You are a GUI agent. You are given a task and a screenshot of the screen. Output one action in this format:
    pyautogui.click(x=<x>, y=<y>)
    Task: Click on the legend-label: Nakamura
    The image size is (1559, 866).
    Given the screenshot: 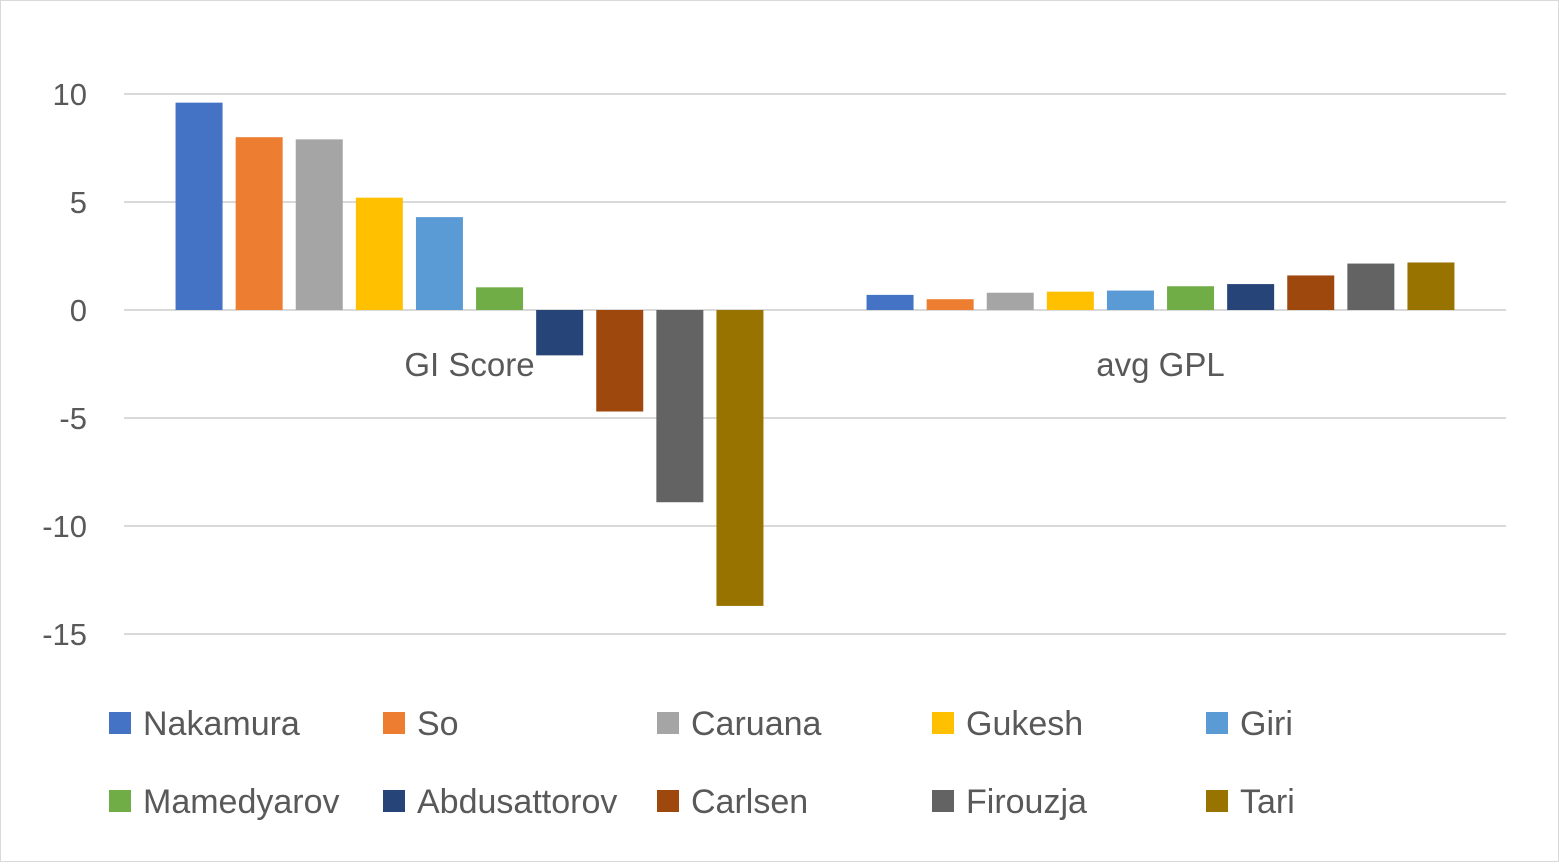 What is the action you would take?
    pyautogui.click(x=221, y=724)
    